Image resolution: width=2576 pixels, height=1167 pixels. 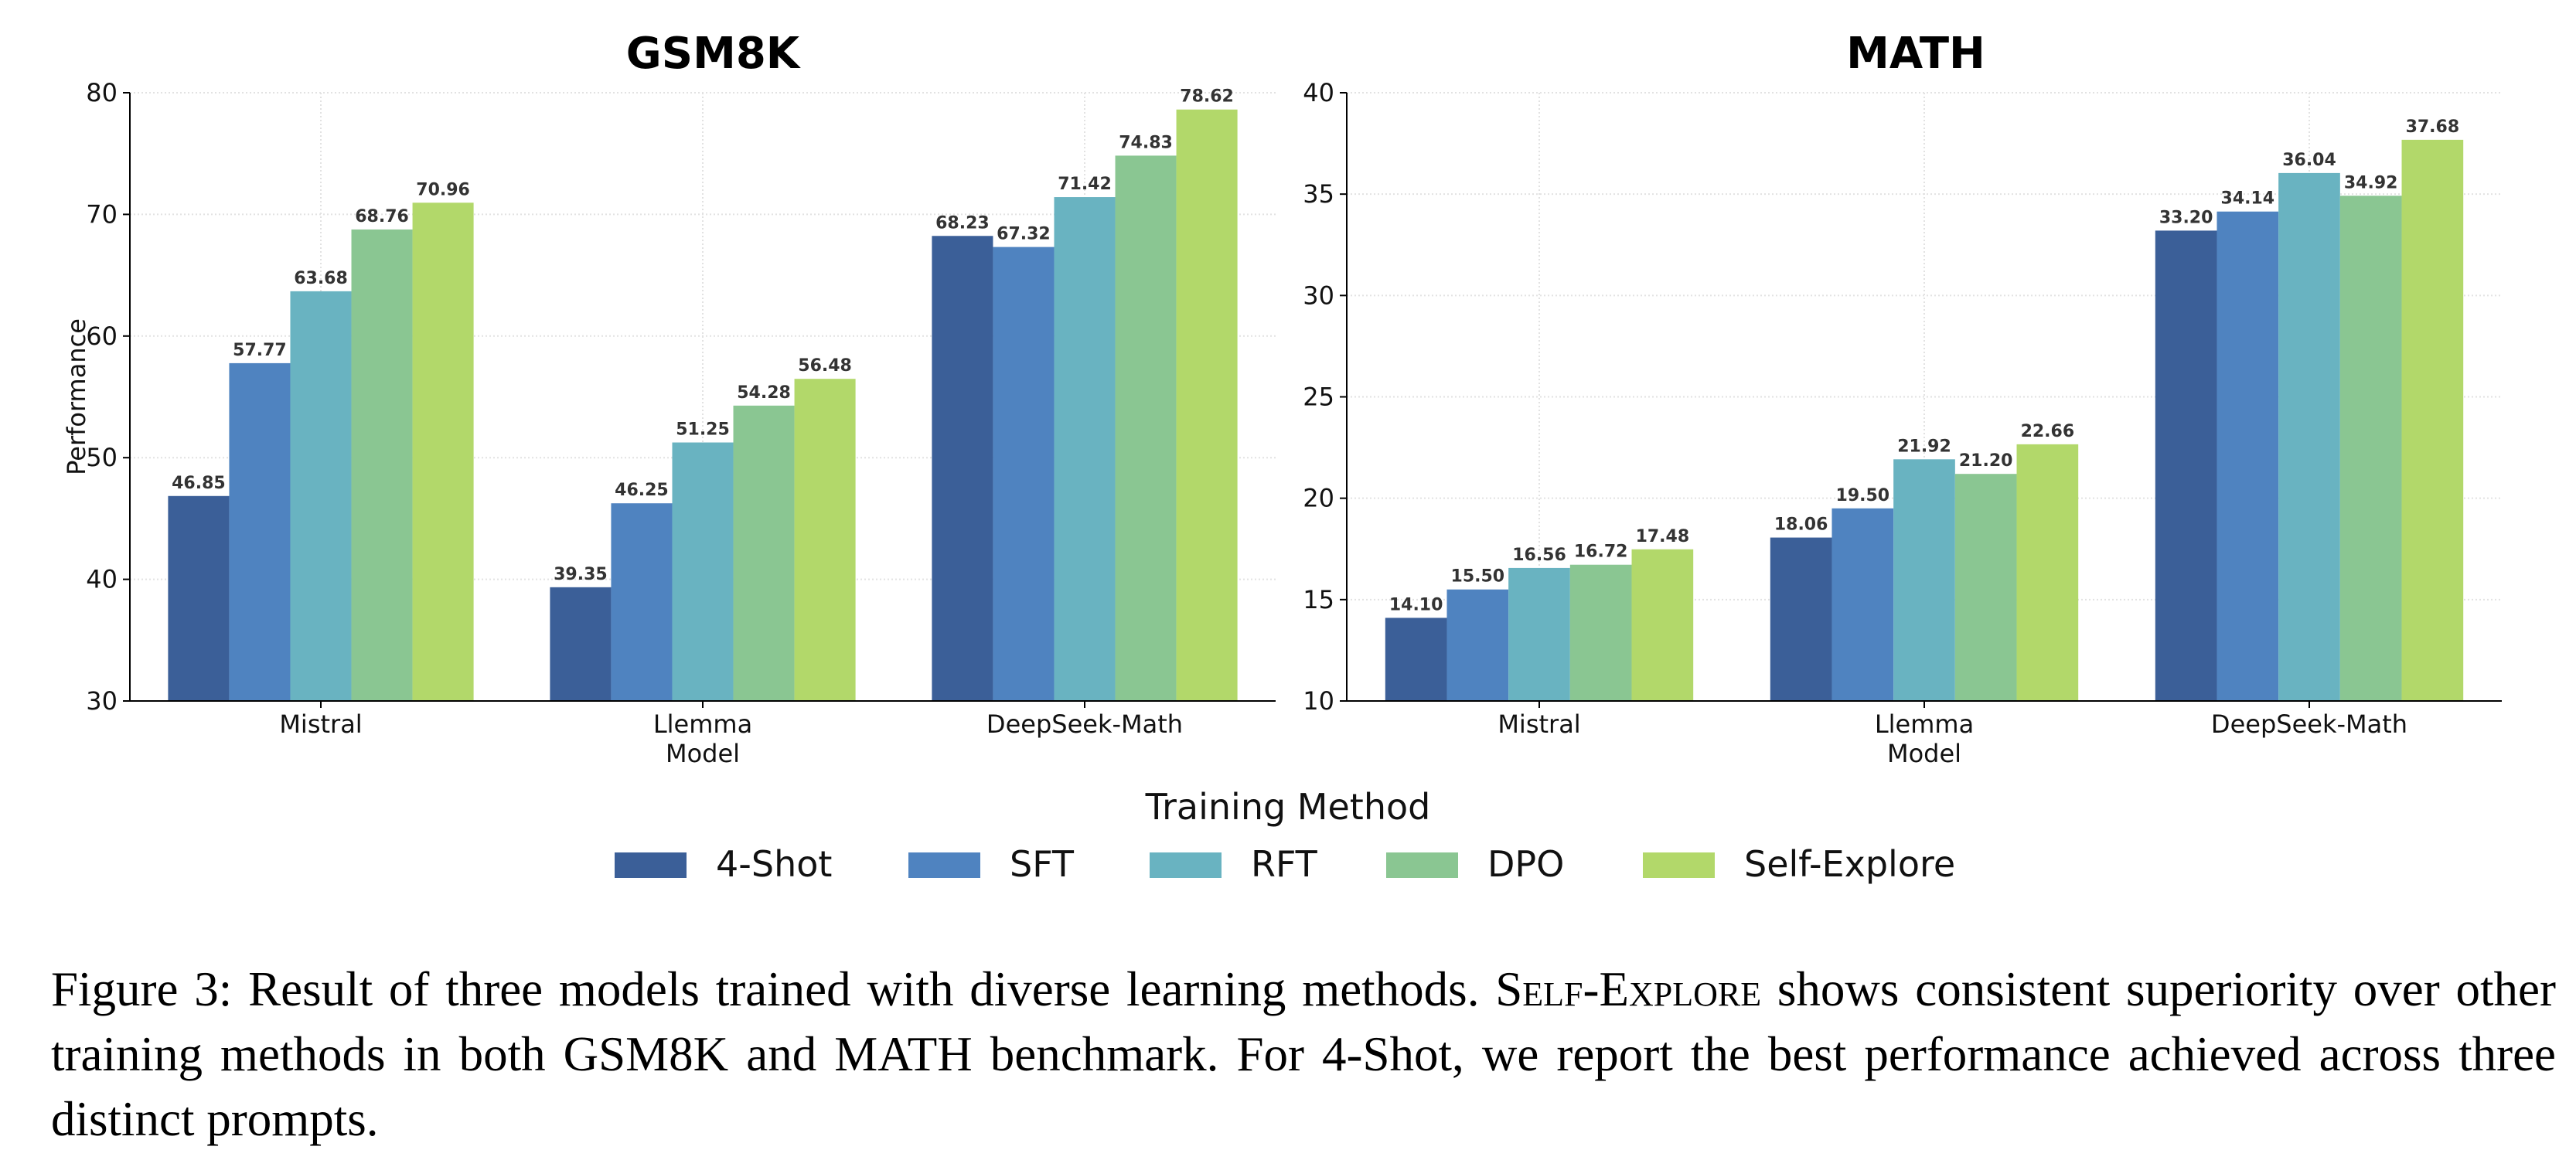 What do you see at coordinates (1085, 184) in the screenshot?
I see `data-label: 71.42` at bounding box center [1085, 184].